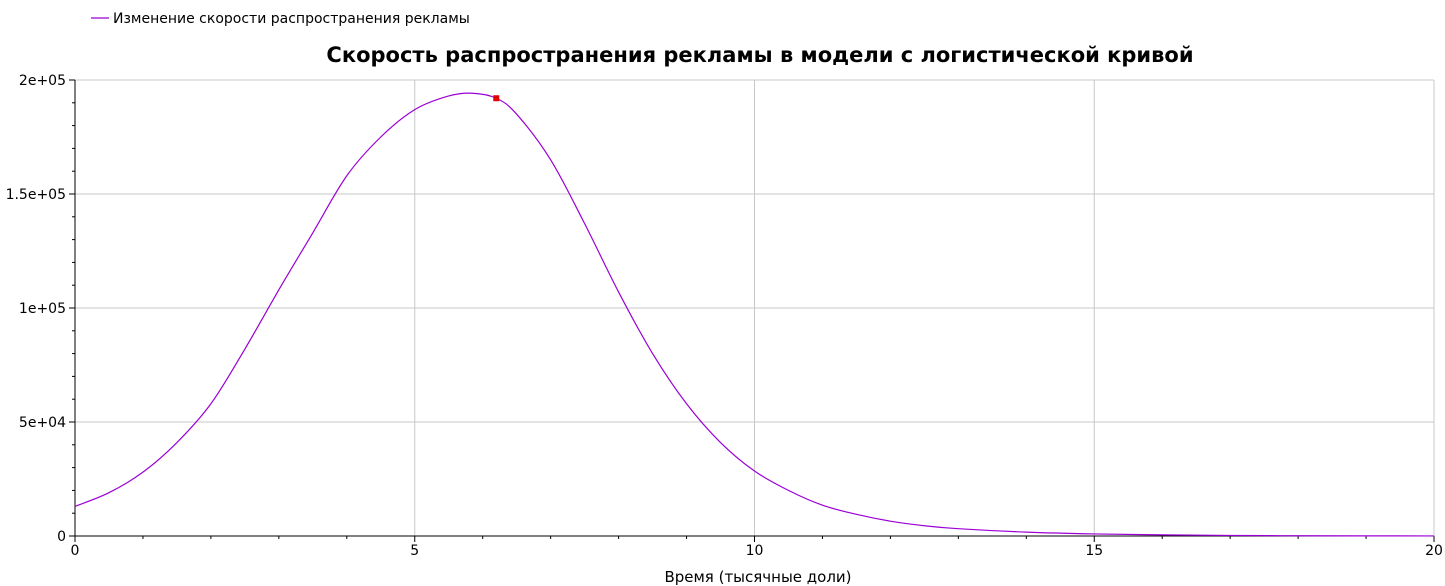 This screenshot has width=1445, height=586. What do you see at coordinates (75, 551) in the screenshot?
I see `x-tick-label: 0` at bounding box center [75, 551].